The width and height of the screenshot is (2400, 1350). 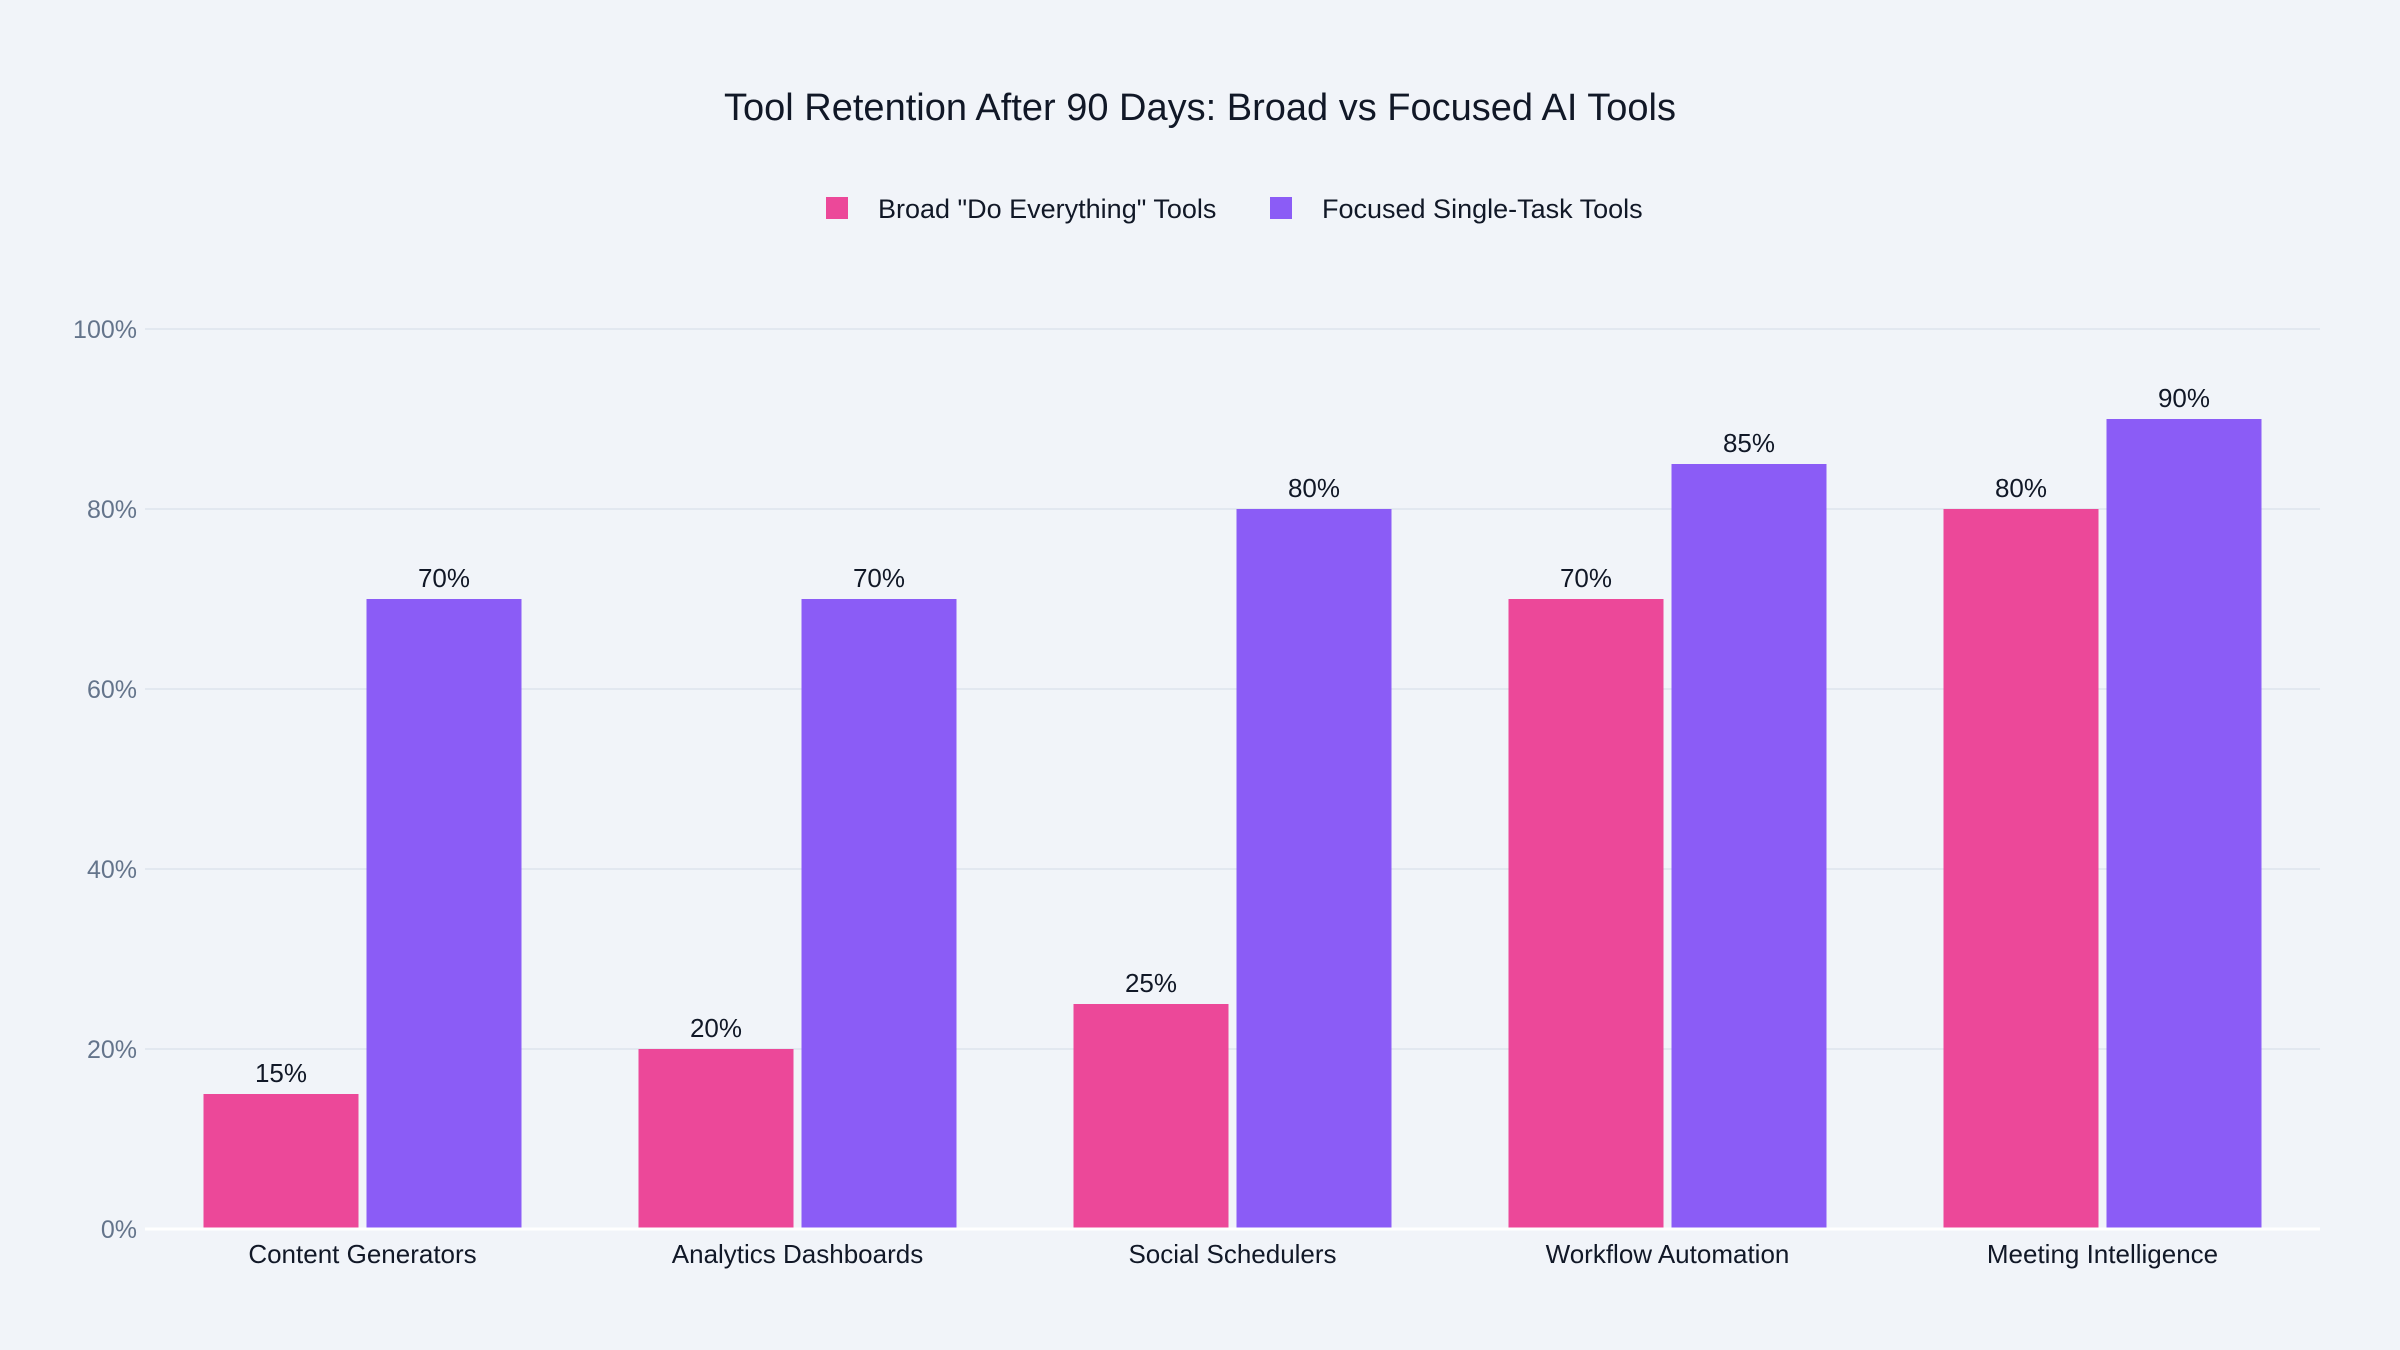 What do you see at coordinates (112, 510) in the screenshot?
I see `y-tick-label: 80%` at bounding box center [112, 510].